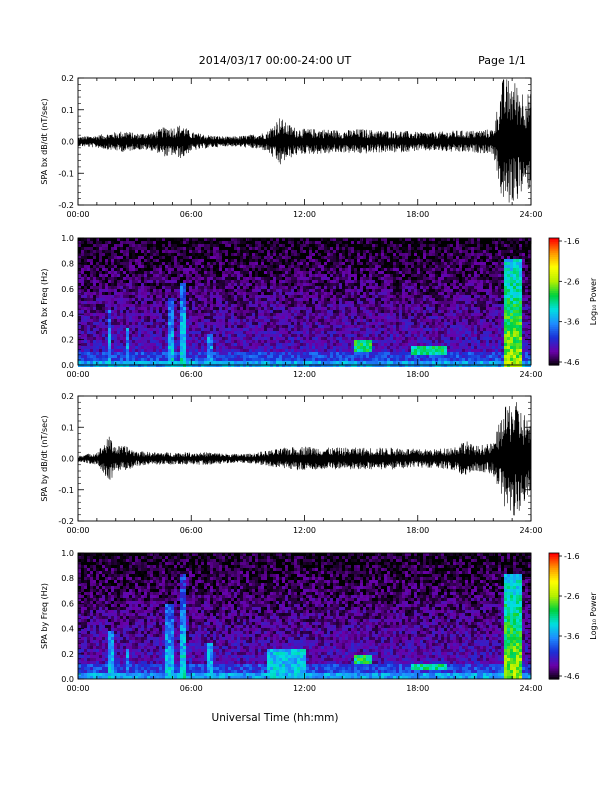  What do you see at coordinates (572, 676) in the screenshot?
I see `colorbar-tick-label: -4.6` at bounding box center [572, 676].